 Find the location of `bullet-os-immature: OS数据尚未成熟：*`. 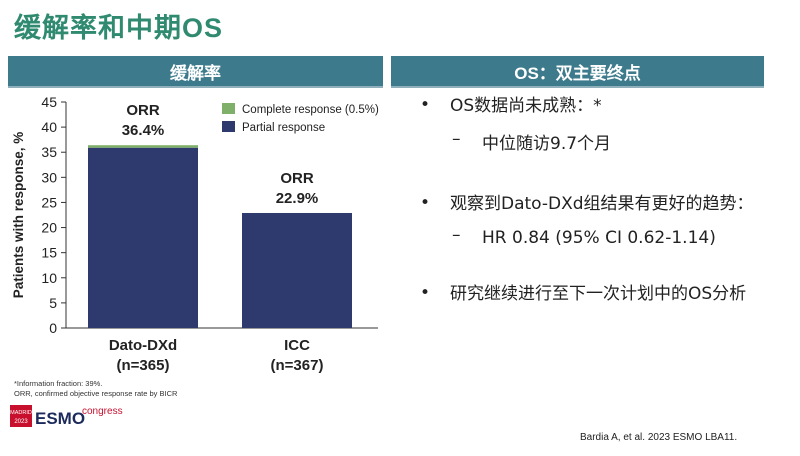

bullet-os-immature: OS数据尚未成熟：* is located at coordinates (526, 106).